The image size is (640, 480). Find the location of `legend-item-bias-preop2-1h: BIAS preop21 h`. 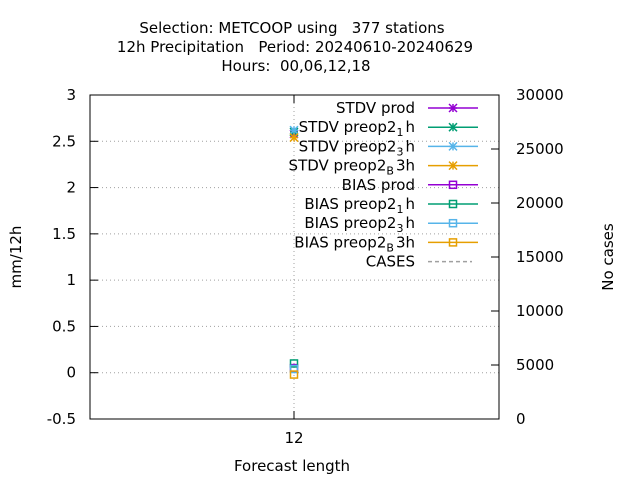

legend-item-bias-preop2-1h: BIAS preop21 h is located at coordinates (391, 205).